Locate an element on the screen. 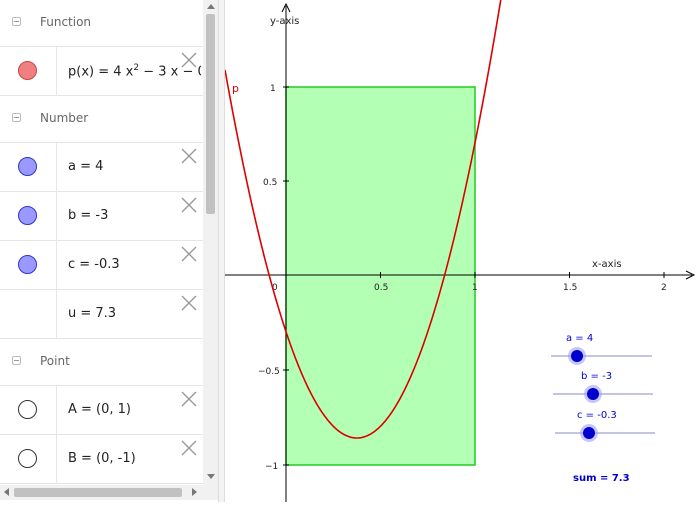 This screenshot has height=506, width=698. number-value: u = 7.3 is located at coordinates (92, 313).